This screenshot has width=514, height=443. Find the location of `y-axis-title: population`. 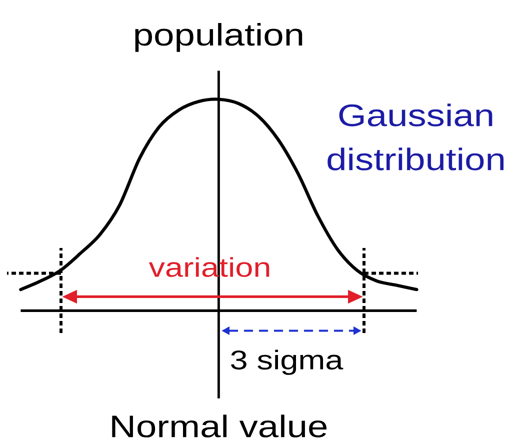

y-axis-title: population is located at coordinates (218, 37).